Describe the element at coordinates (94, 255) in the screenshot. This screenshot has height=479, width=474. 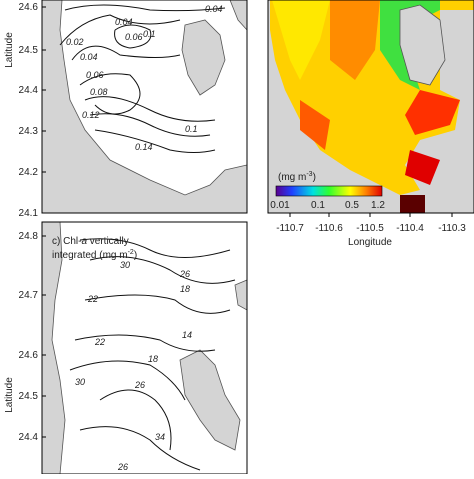
I see `panel-c-title: integrated (mg m-2)` at that location.